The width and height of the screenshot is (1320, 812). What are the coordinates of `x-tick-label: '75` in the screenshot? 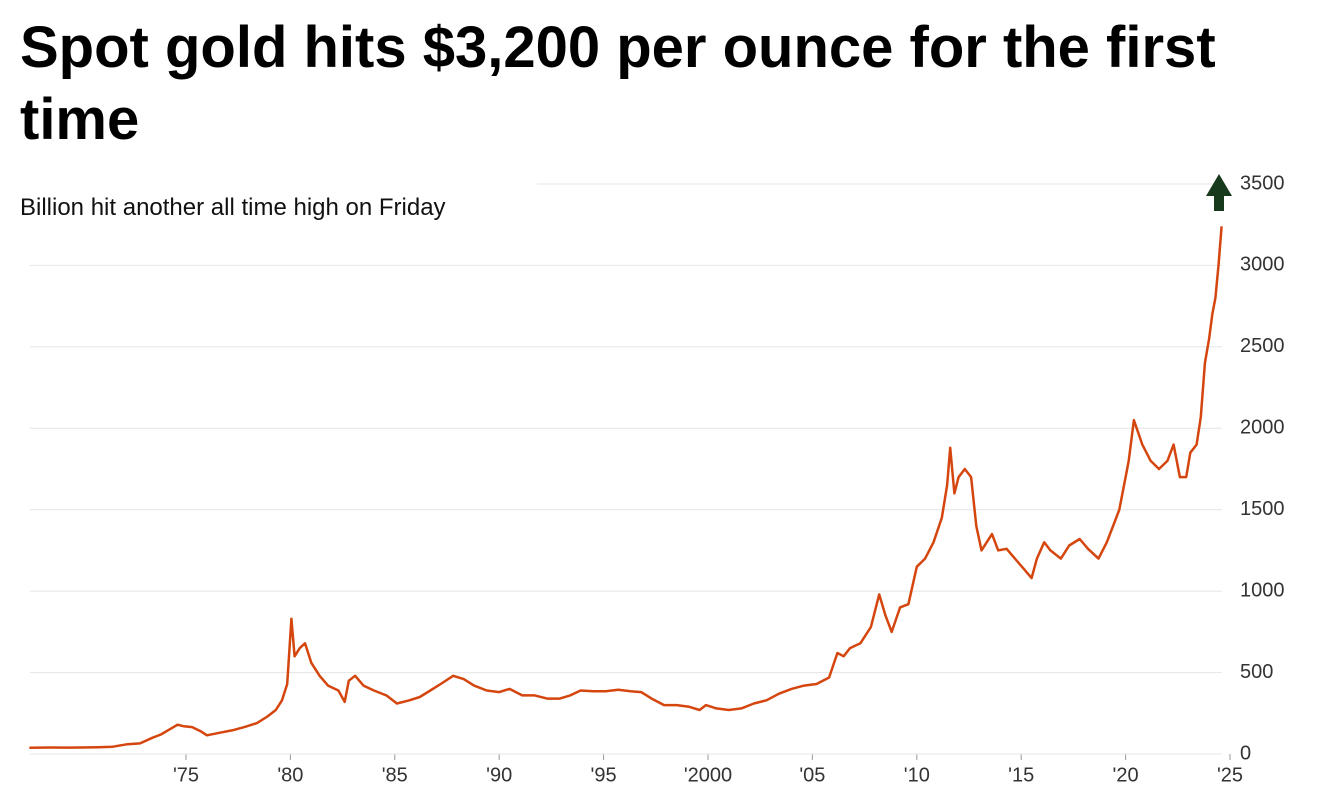 It's located at (186, 775).